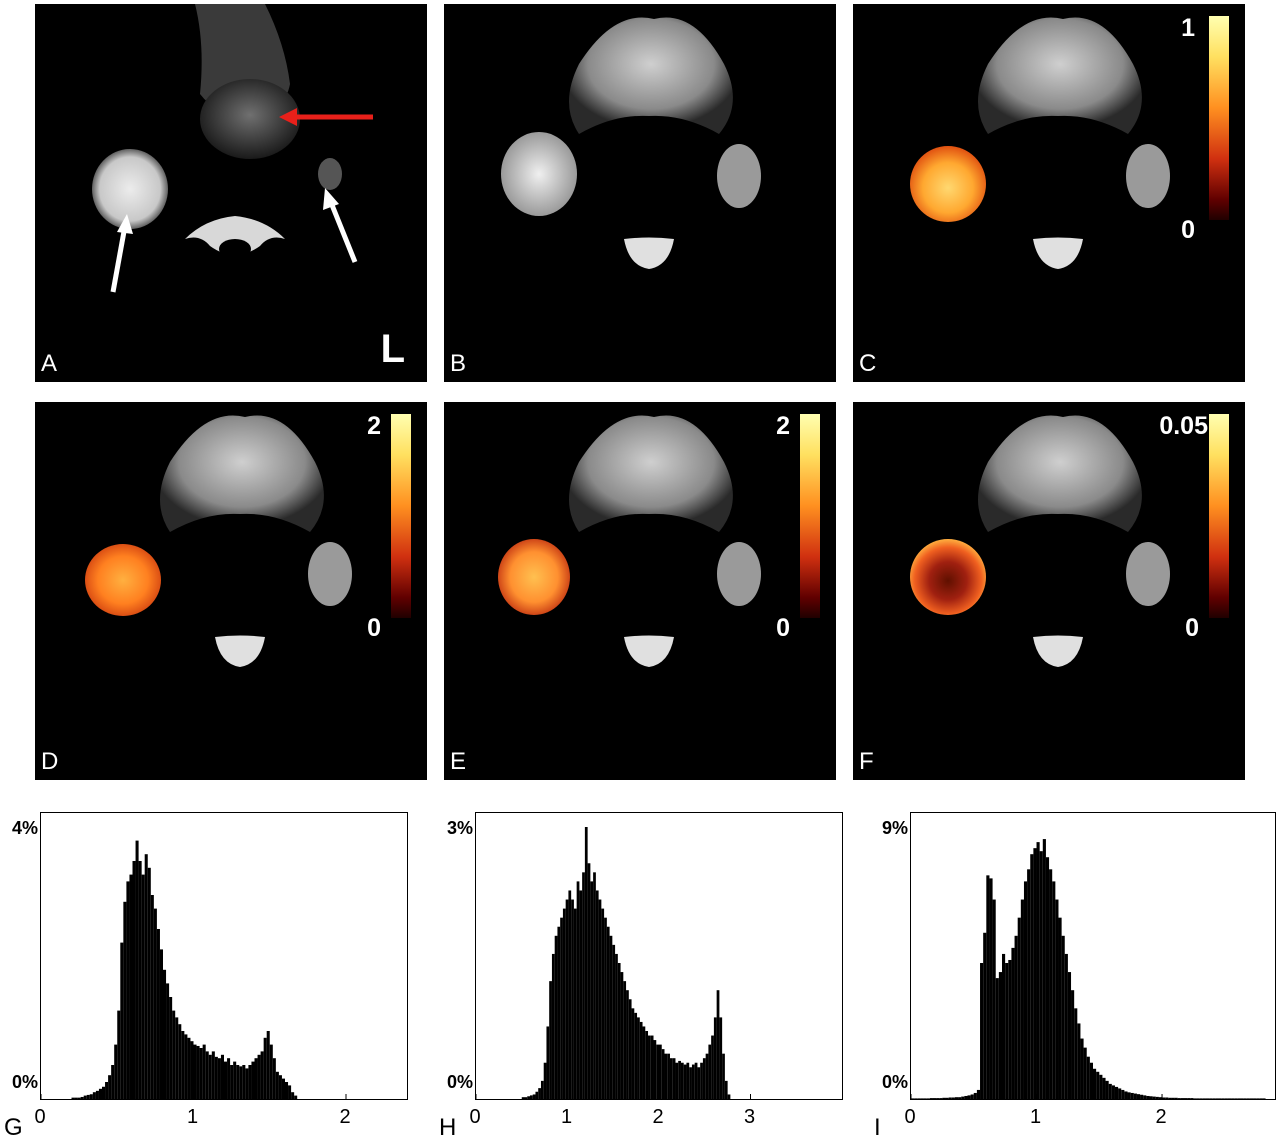 The height and width of the screenshot is (1142, 1280). I want to click on histogram-i-plot, so click(1088, 969).